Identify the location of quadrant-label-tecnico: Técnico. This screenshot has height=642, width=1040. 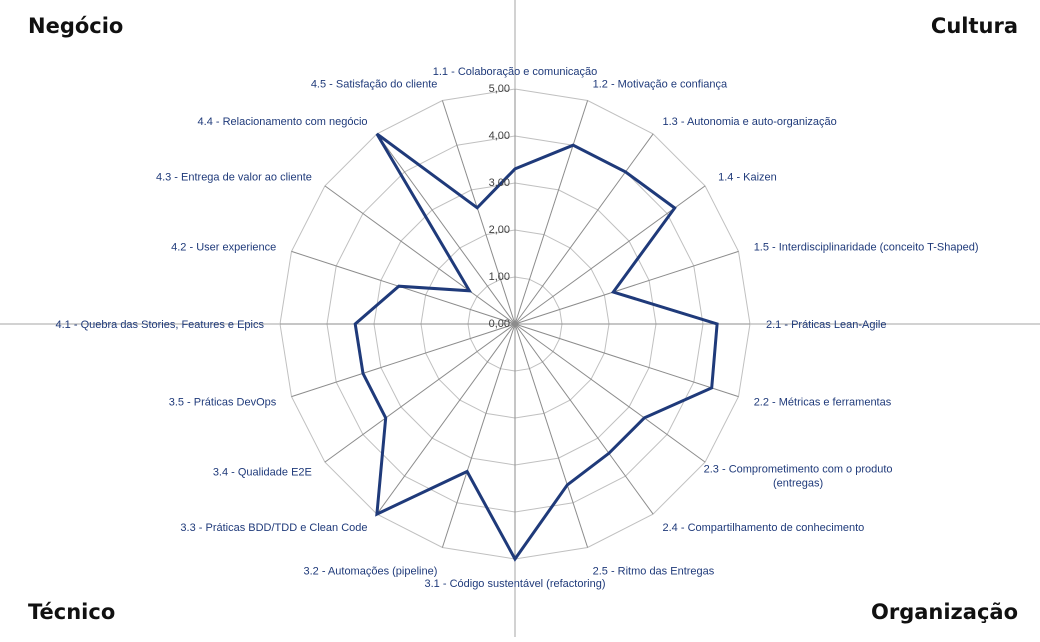
(72, 612).